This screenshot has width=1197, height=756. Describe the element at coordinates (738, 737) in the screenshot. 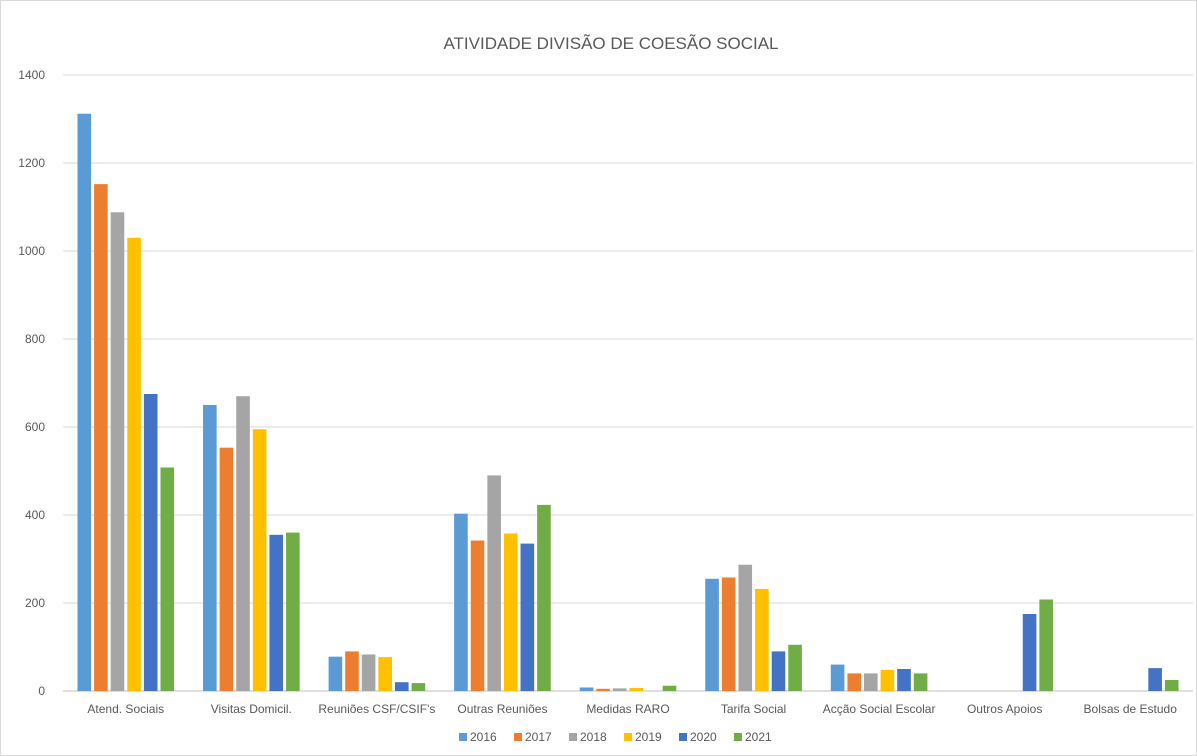

I see `legend-swatch-2021` at that location.